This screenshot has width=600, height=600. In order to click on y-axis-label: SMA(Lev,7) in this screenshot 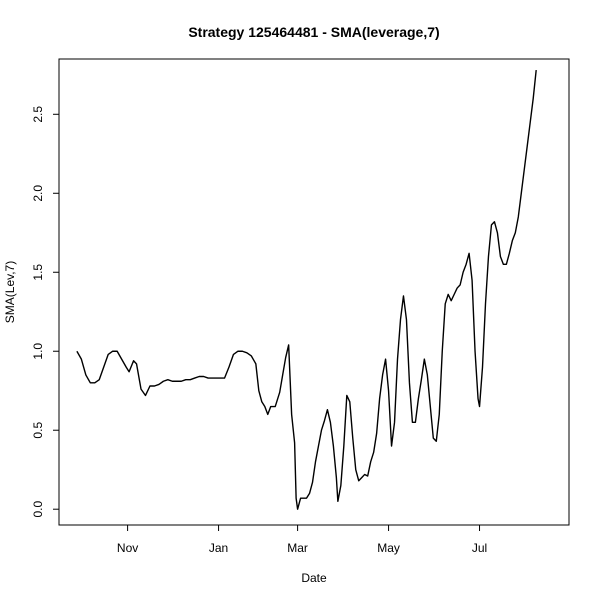, I will do `click(10, 292)`.